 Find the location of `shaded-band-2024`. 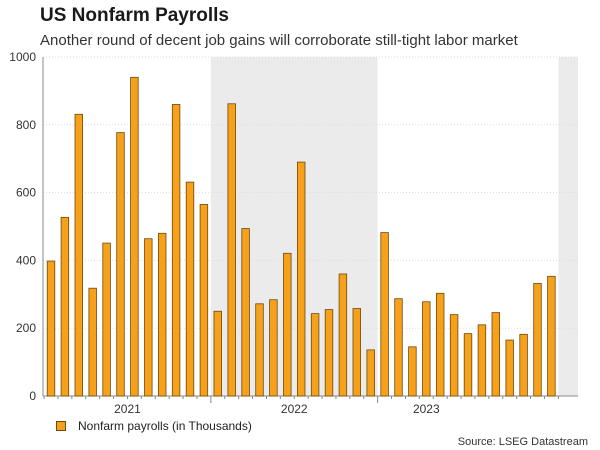

shaded-band-2024 is located at coordinates (568, 226).